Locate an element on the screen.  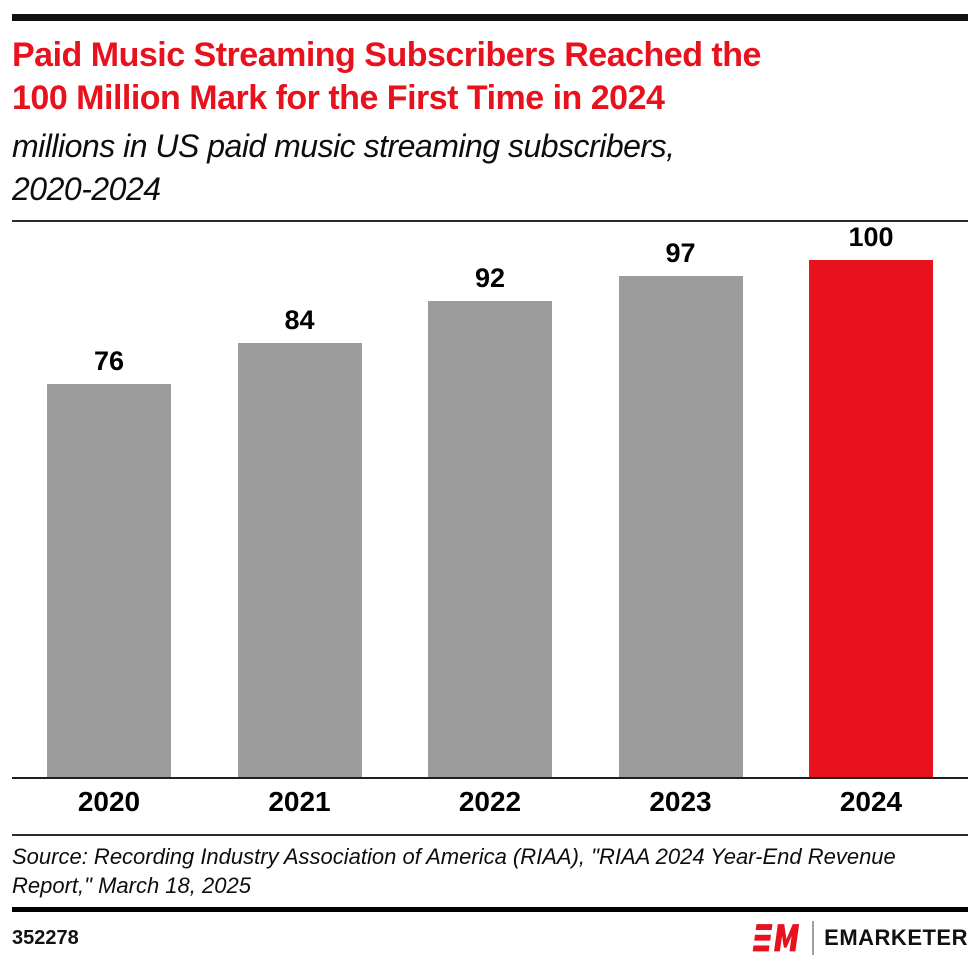
bar-2020 is located at coordinates (109, 580).